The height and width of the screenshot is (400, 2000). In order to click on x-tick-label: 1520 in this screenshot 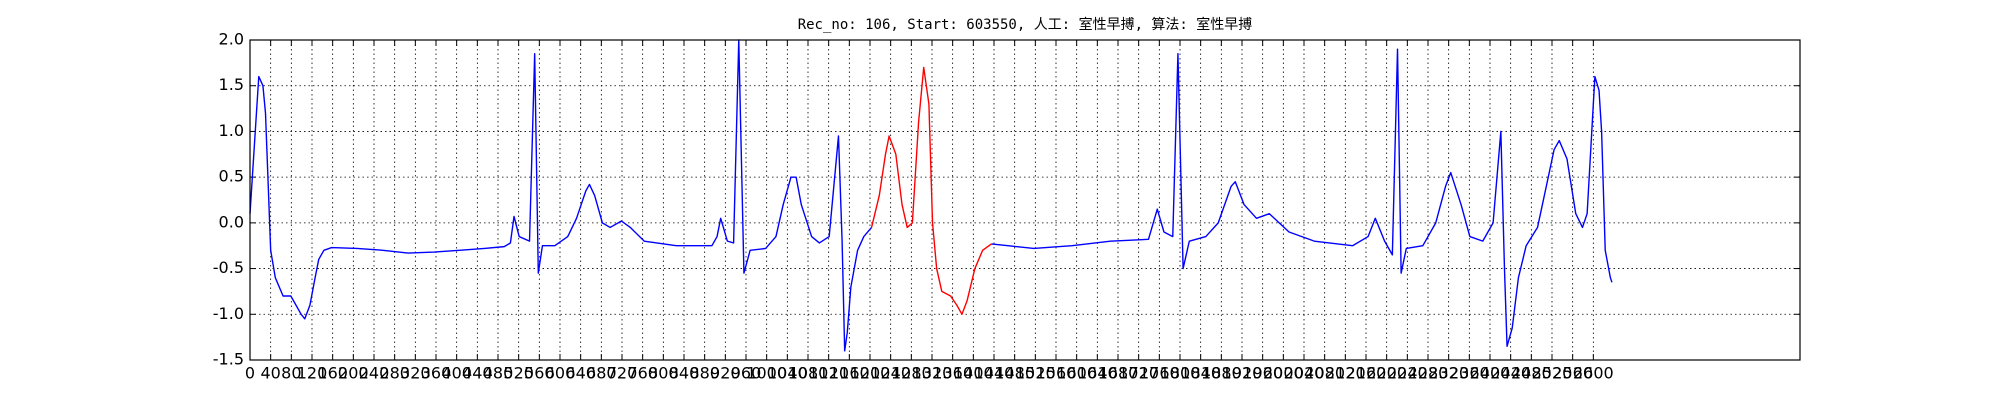, I will do `click(1035, 373)`.